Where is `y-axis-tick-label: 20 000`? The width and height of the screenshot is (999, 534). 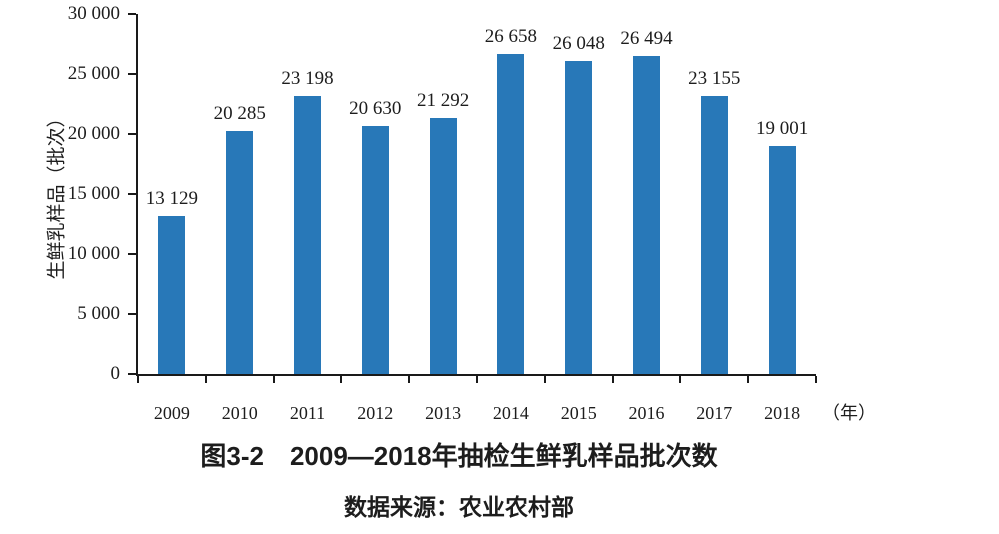
y-axis-tick-label: 20 000 is located at coordinates (93, 133).